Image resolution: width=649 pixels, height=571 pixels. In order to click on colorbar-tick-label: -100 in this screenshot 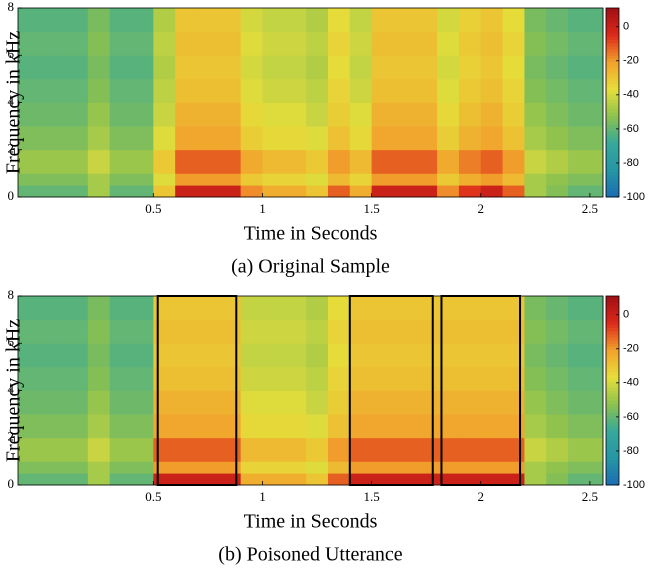, I will do `click(634, 197)`.